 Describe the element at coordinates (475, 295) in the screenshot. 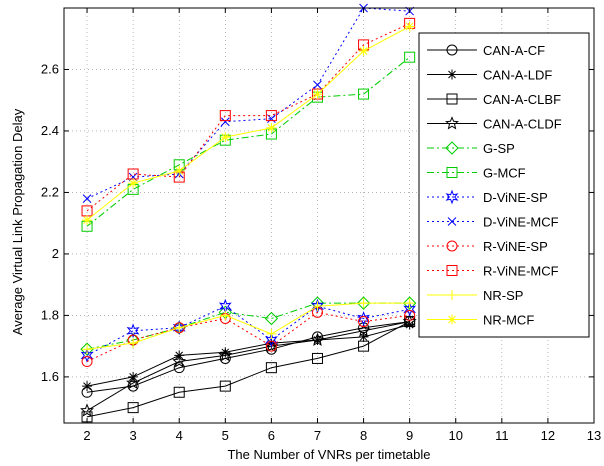

I see `legend-entry: NR-SP` at that location.